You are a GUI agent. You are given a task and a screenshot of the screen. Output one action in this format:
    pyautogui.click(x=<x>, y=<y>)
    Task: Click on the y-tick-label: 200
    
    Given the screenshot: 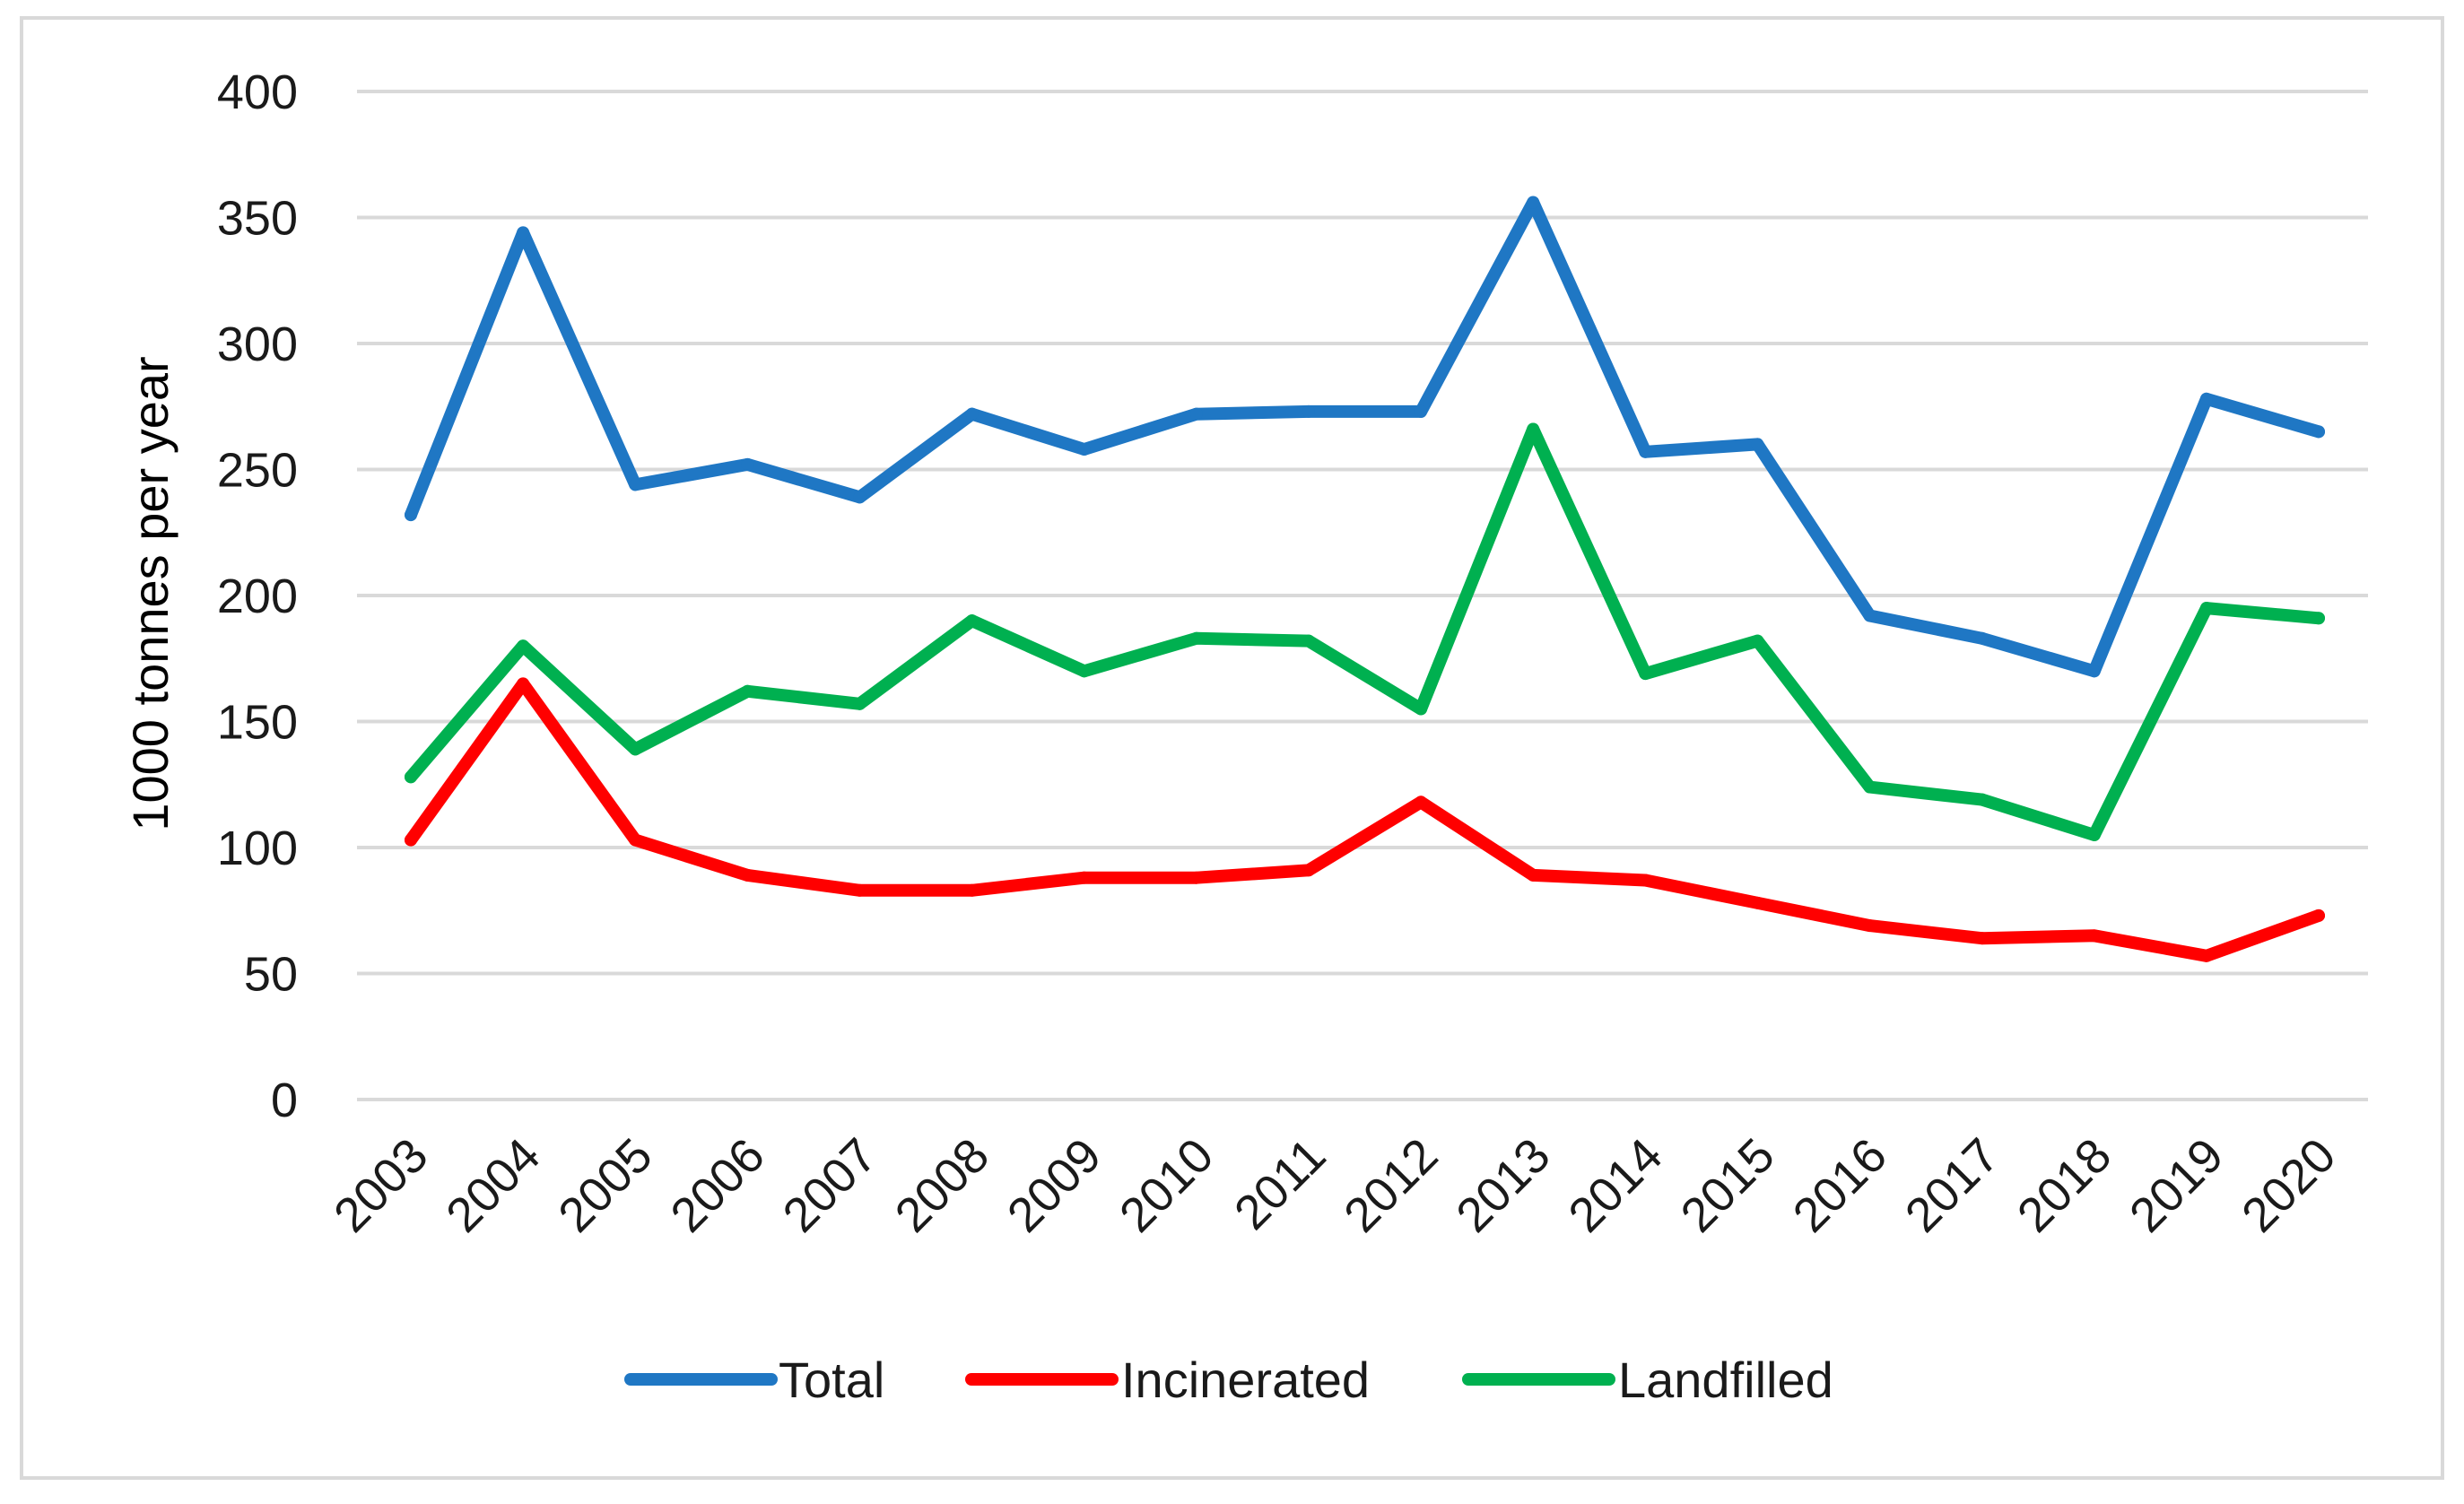 What is the action you would take?
    pyautogui.click(x=257, y=596)
    